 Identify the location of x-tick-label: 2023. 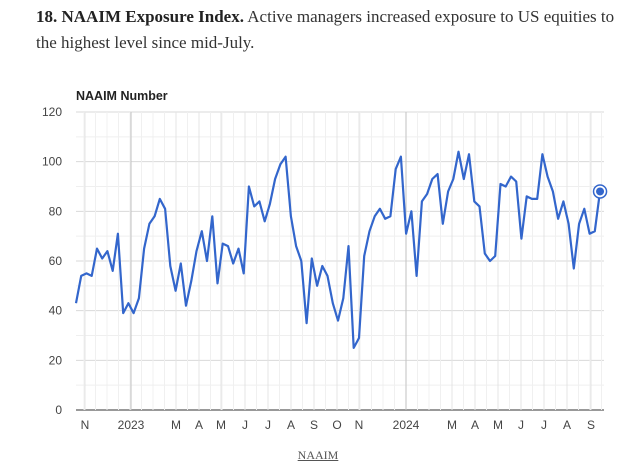
(131, 425).